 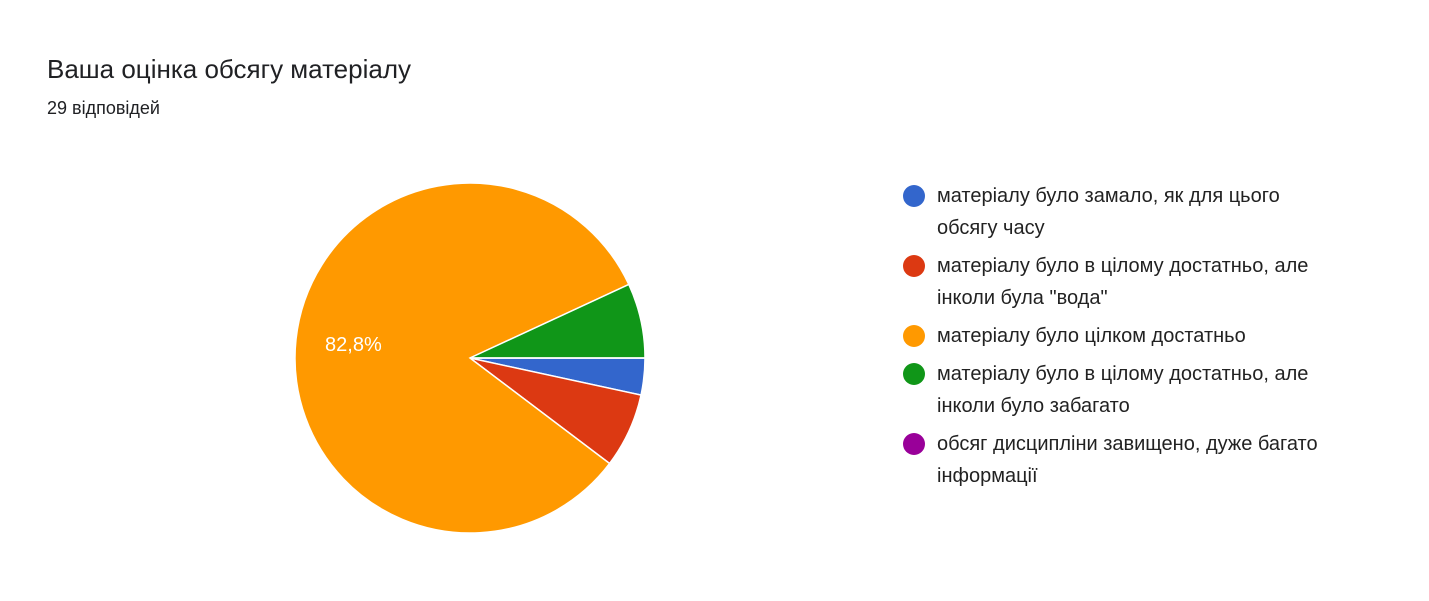 I want to click on pie-slice, so click(x=462, y=358).